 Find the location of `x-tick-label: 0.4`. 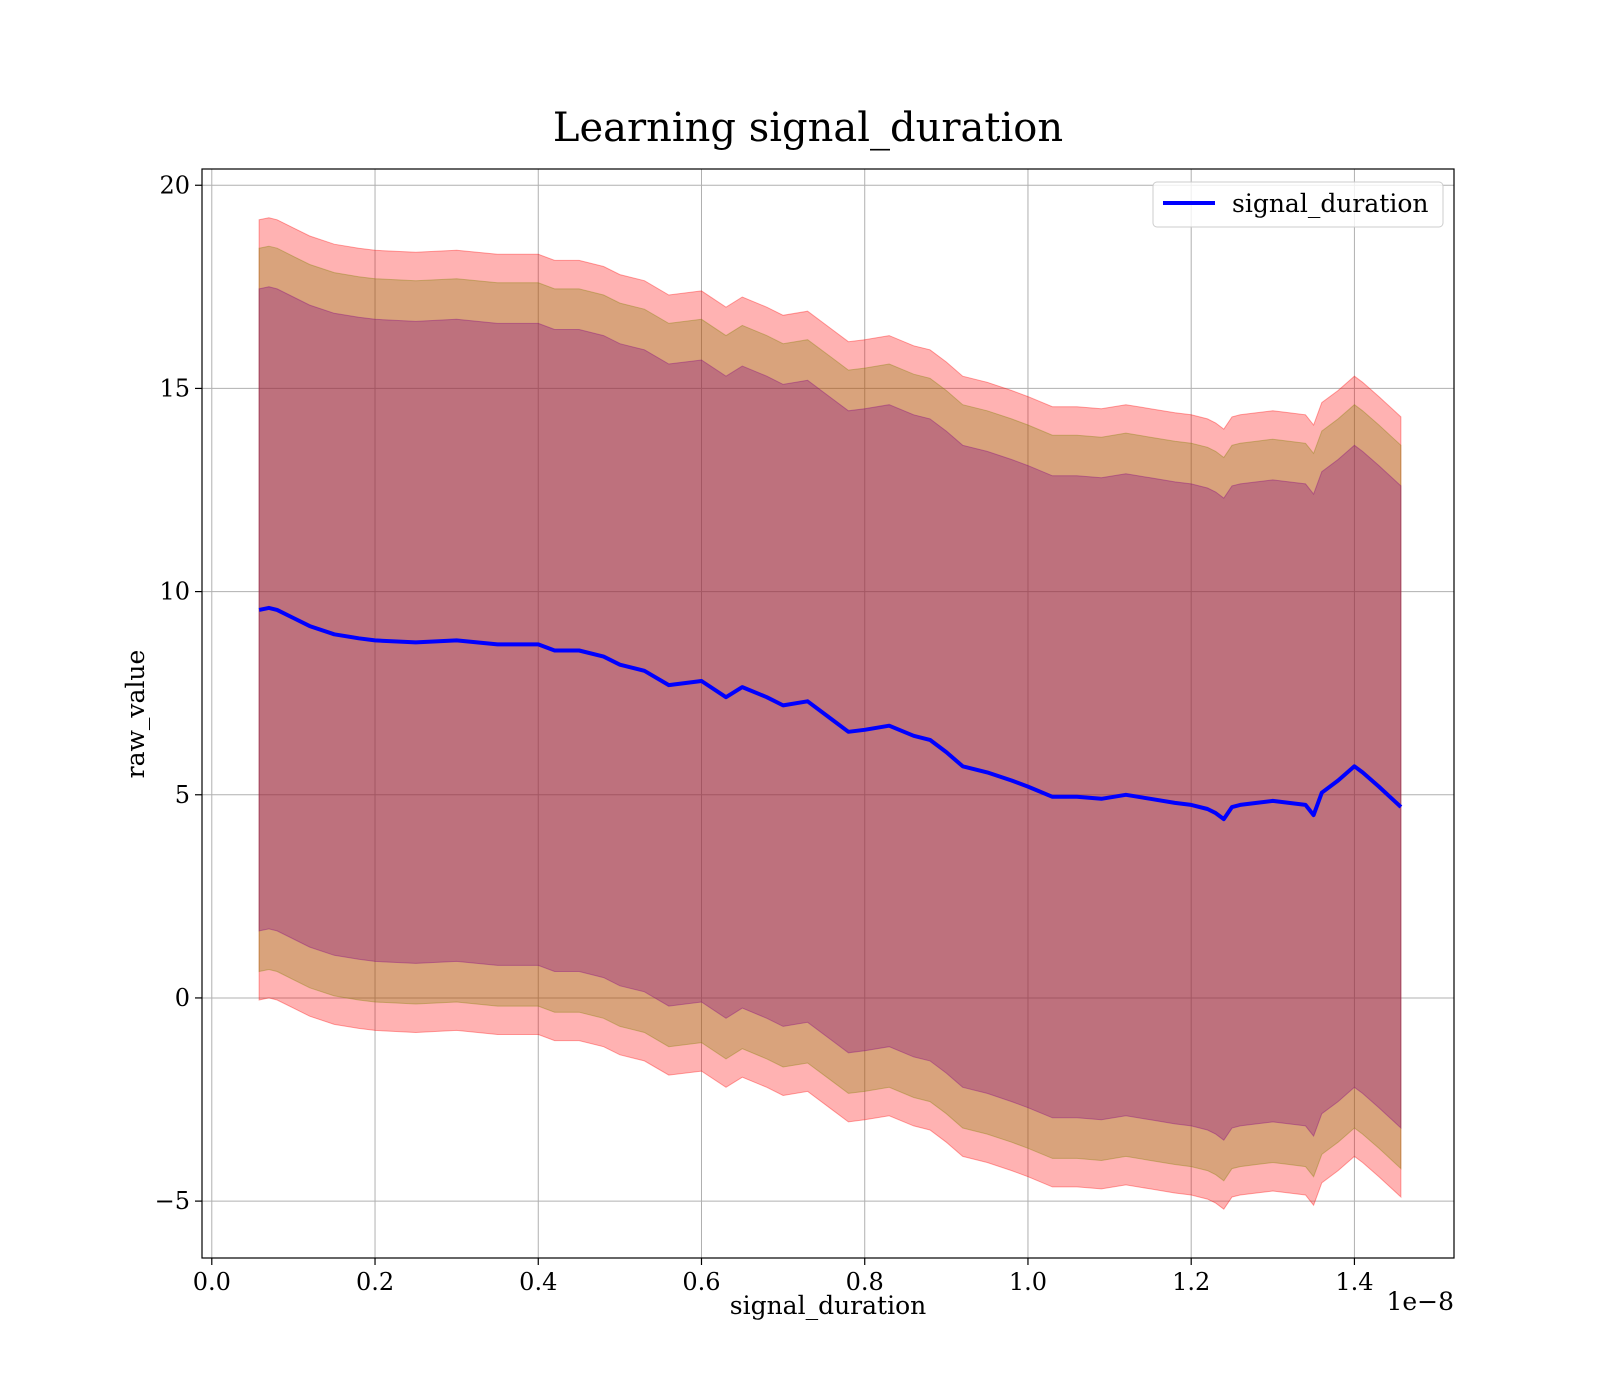

x-tick-label: 0.4 is located at coordinates (538, 1282).